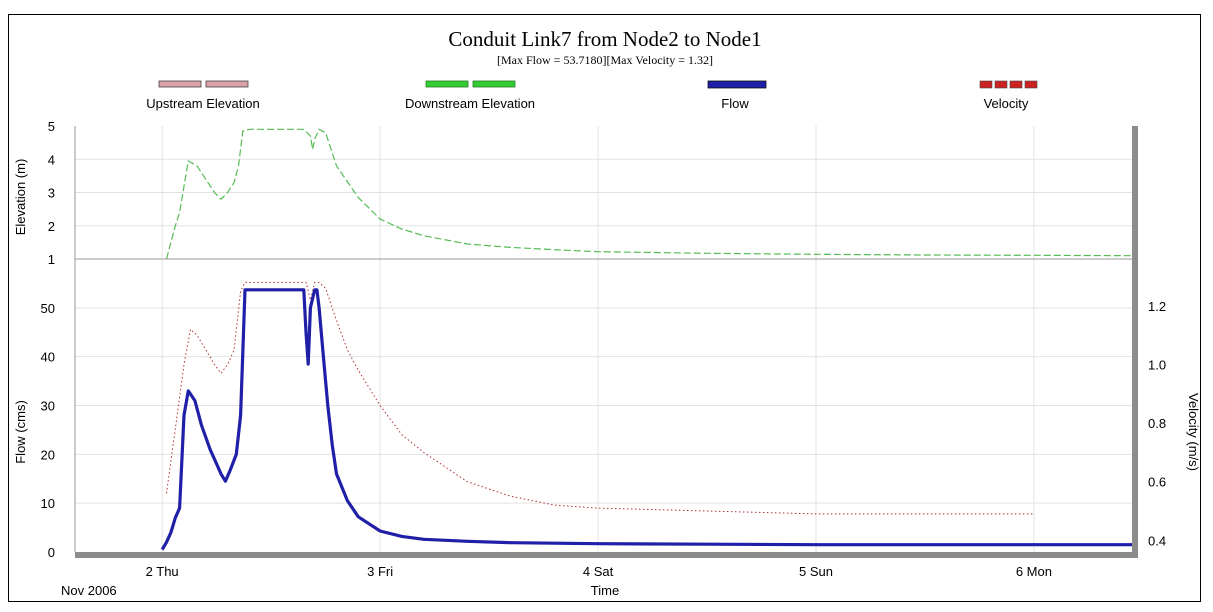 The width and height of the screenshot is (1213, 612). Describe the element at coordinates (51, 552) in the screenshot. I see `lower-y-tick-0: 0` at that location.